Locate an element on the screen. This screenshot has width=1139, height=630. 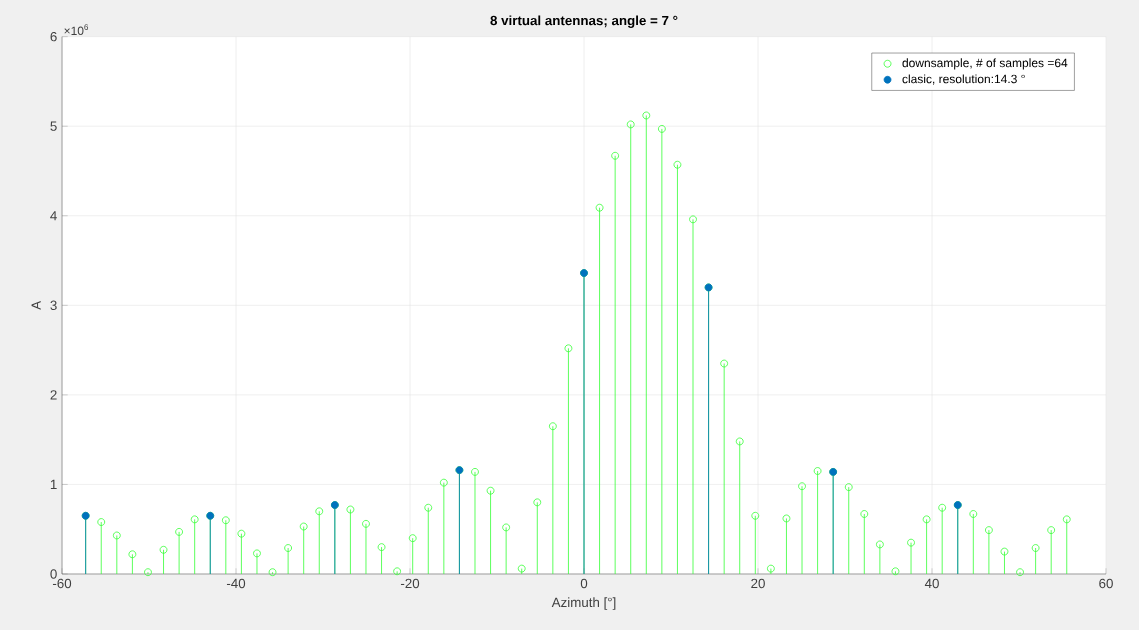
y-tick-label: 4 is located at coordinates (53, 216).